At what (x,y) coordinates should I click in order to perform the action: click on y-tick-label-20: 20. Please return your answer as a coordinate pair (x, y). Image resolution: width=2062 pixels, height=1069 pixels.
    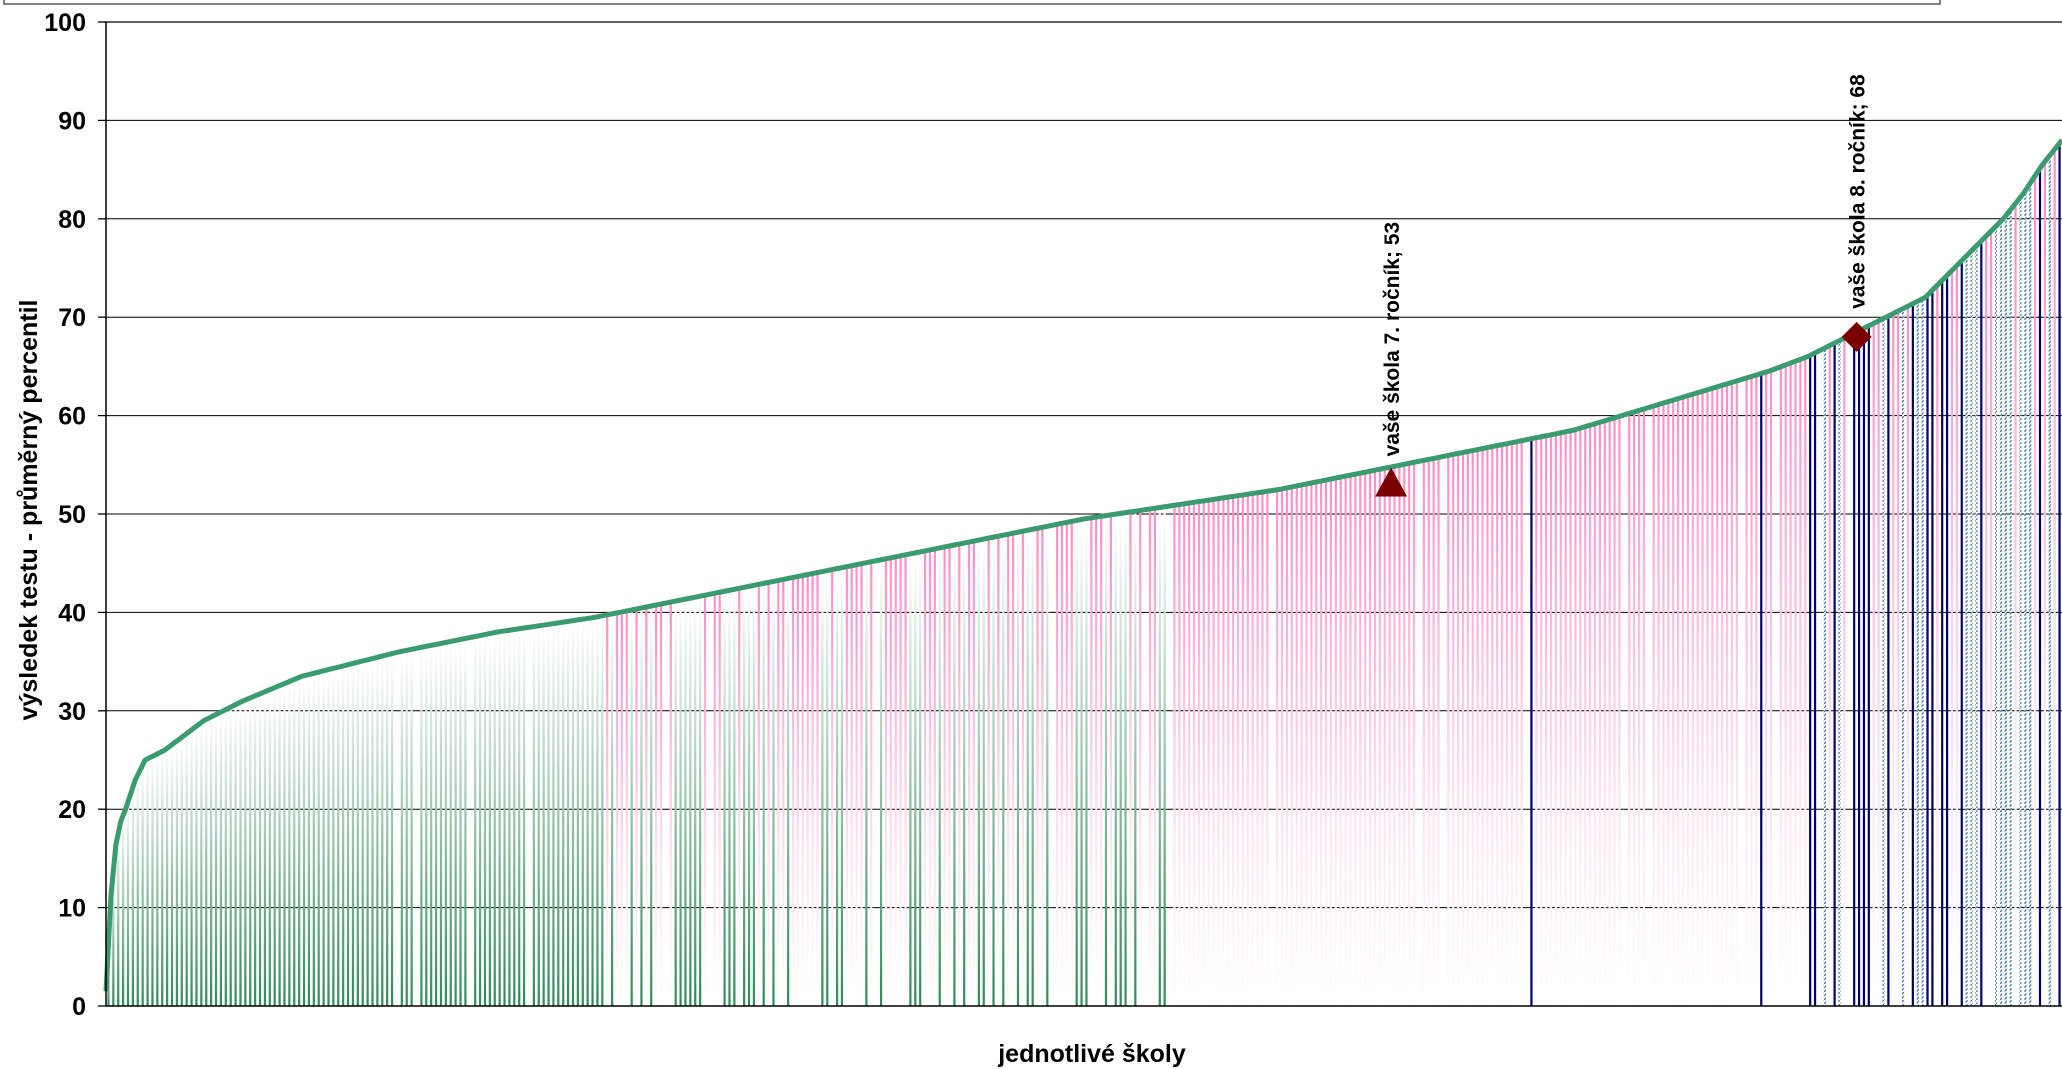
    Looking at the image, I should click on (72, 810).